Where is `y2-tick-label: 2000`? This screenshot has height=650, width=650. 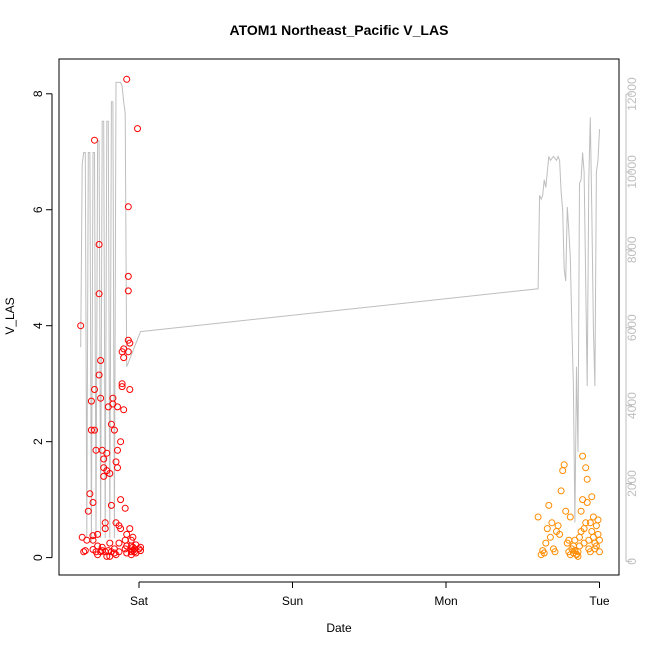 y2-tick-label: 2000 is located at coordinates (632, 483).